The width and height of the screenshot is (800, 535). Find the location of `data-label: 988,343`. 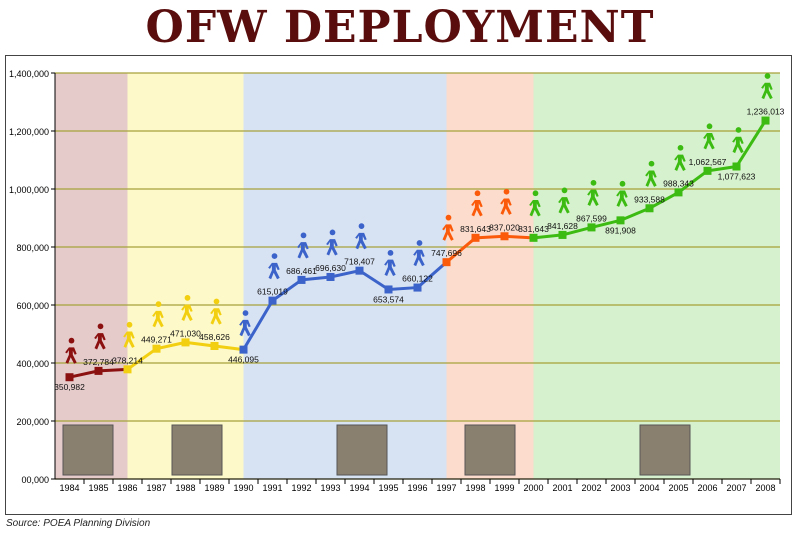

data-label: 988,343 is located at coordinates (678, 183).